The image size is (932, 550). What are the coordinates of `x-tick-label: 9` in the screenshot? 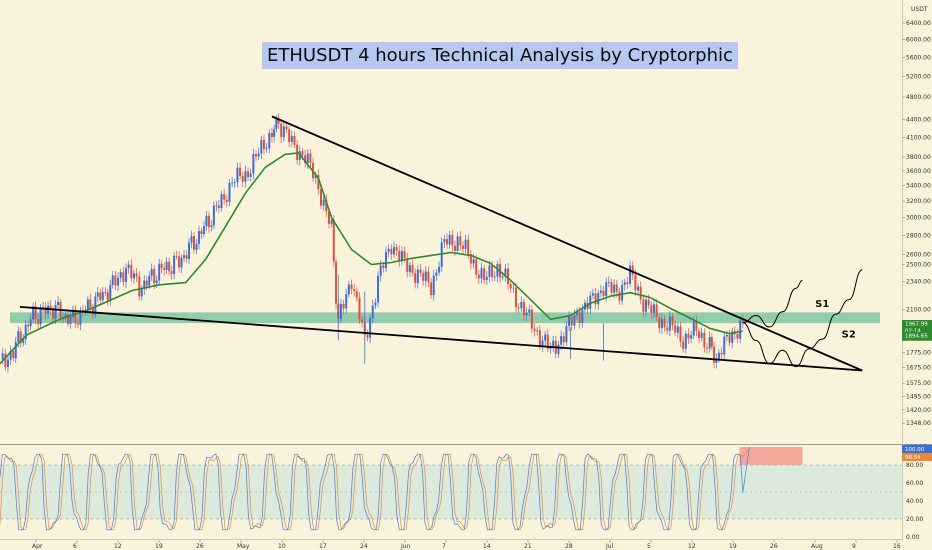 It's located at (854, 546).